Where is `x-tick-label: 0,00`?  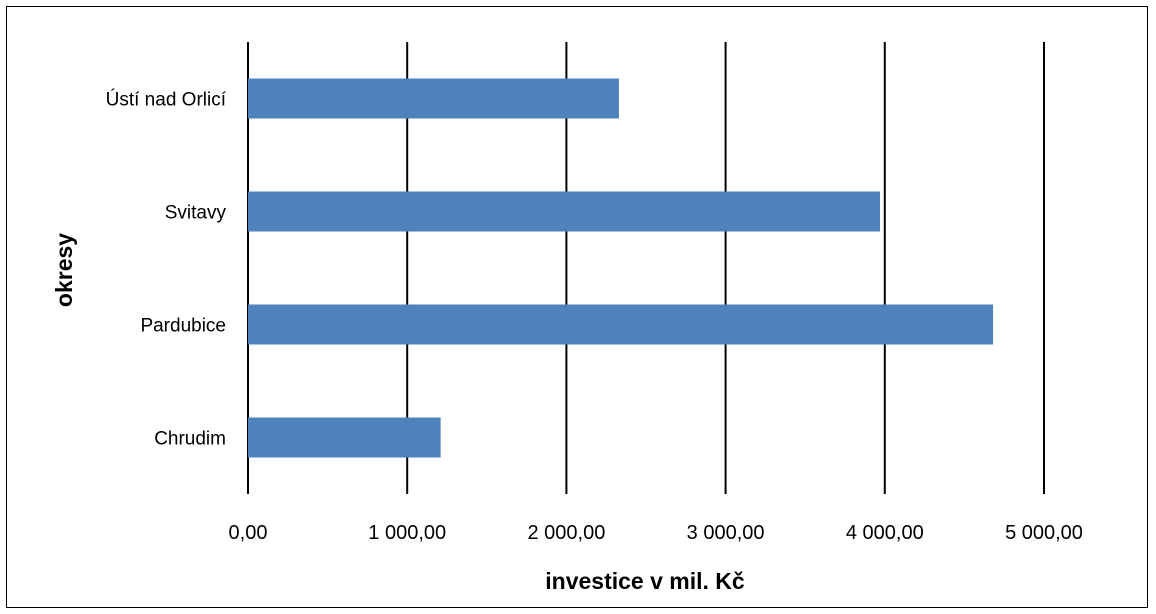
x-tick-label: 0,00 is located at coordinates (248, 533).